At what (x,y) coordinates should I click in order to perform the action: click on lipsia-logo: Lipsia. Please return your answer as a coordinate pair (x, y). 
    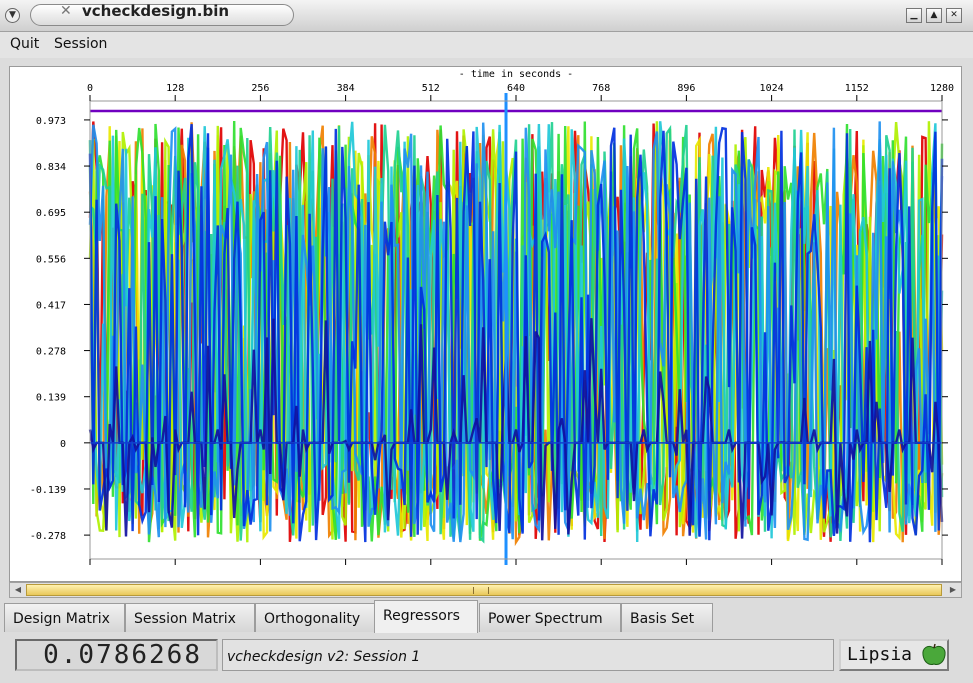
    Looking at the image, I should click on (894, 655).